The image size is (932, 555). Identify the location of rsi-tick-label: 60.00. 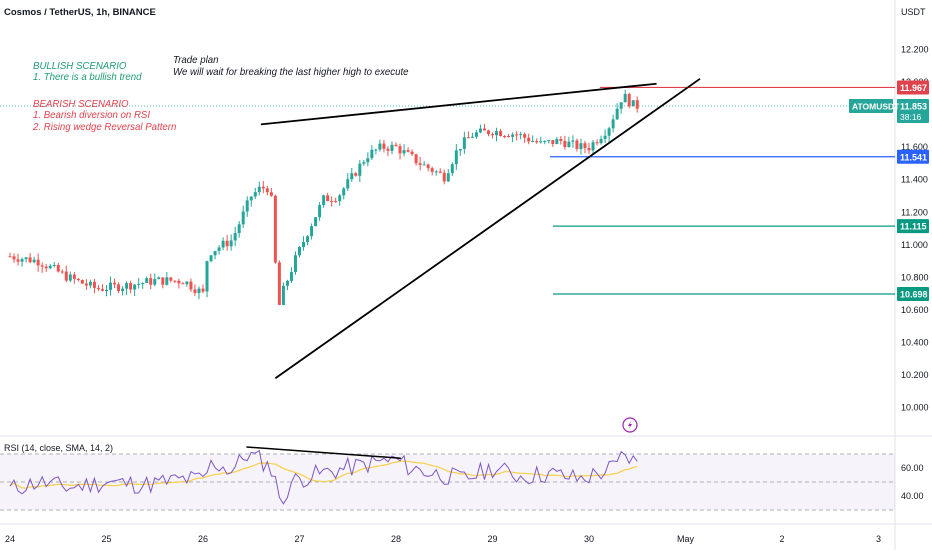
(912, 468).